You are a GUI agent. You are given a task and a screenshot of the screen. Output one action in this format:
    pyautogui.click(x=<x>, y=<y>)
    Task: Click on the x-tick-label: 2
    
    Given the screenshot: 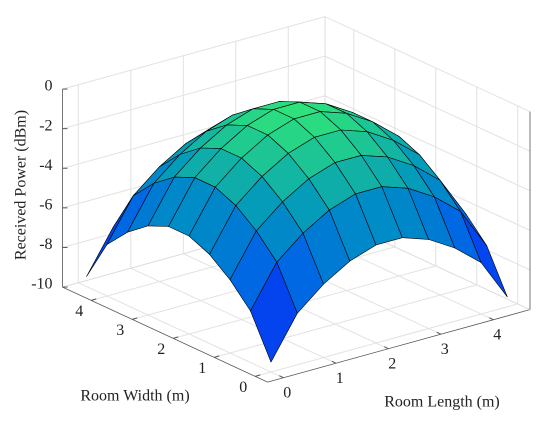 What is the action you would take?
    pyautogui.click(x=392, y=363)
    